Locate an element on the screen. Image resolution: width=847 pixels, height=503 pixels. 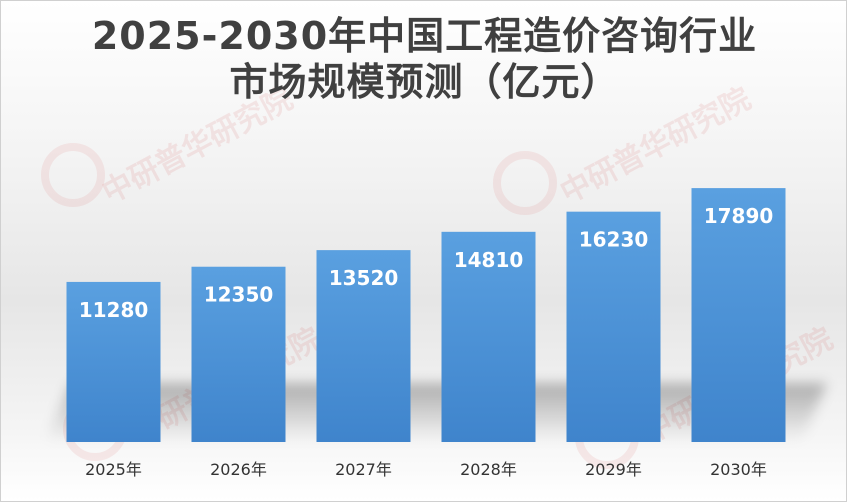
x-tick-label: 2027年 is located at coordinates (363, 469).